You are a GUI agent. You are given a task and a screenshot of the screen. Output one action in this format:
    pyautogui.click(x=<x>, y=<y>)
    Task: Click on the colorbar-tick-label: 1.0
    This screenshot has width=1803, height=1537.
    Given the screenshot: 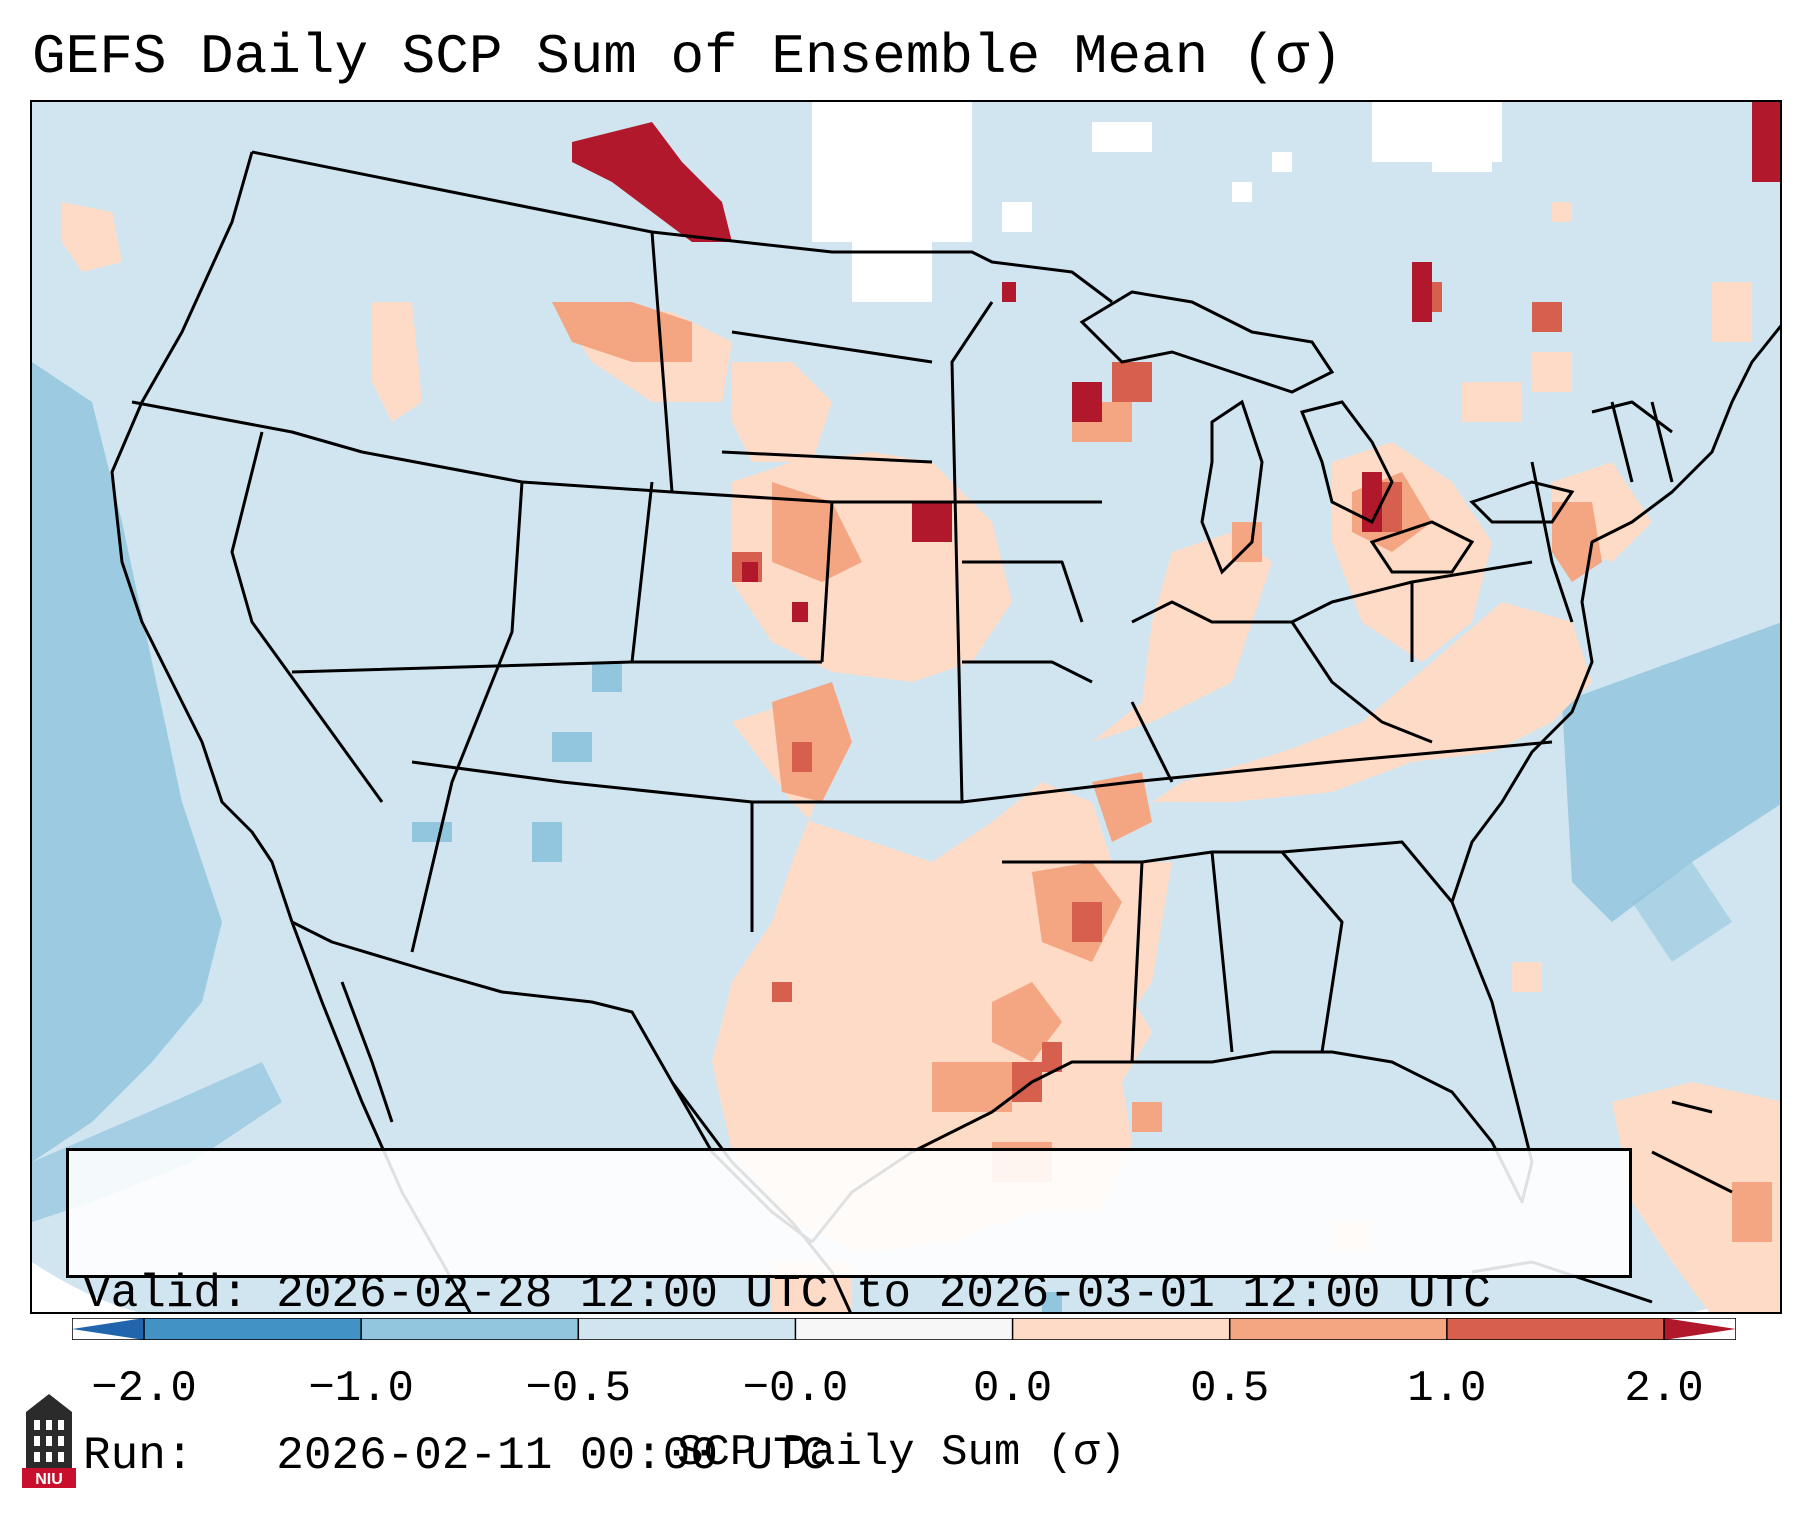 What is the action you would take?
    pyautogui.click(x=1447, y=1389)
    